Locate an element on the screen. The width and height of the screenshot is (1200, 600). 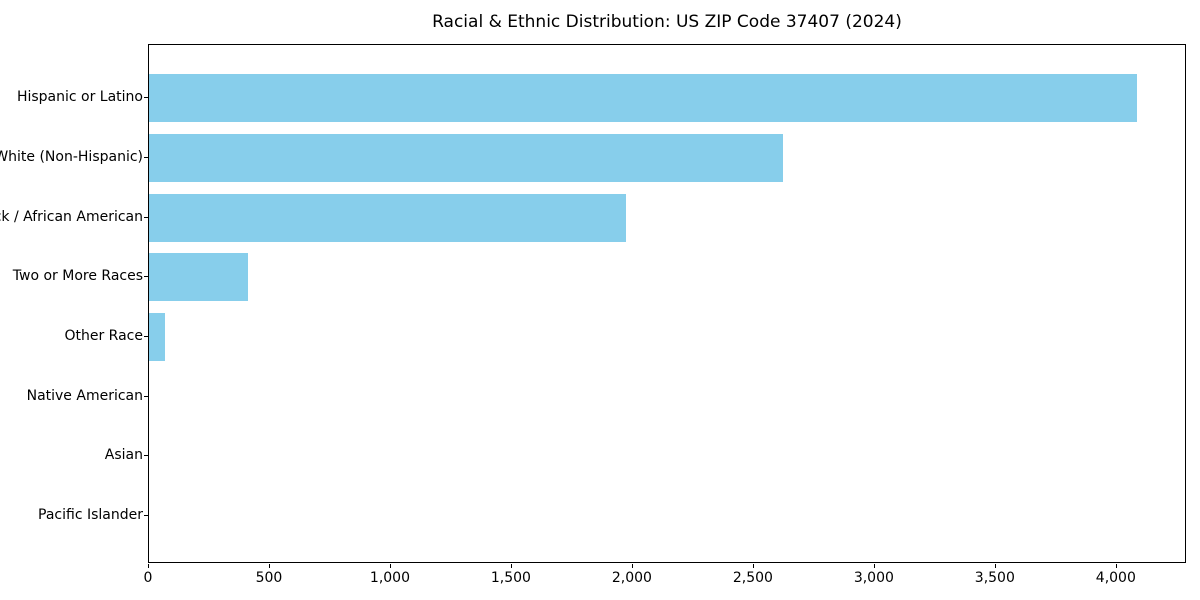
x-tick-label: 2,000 is located at coordinates (631, 578).